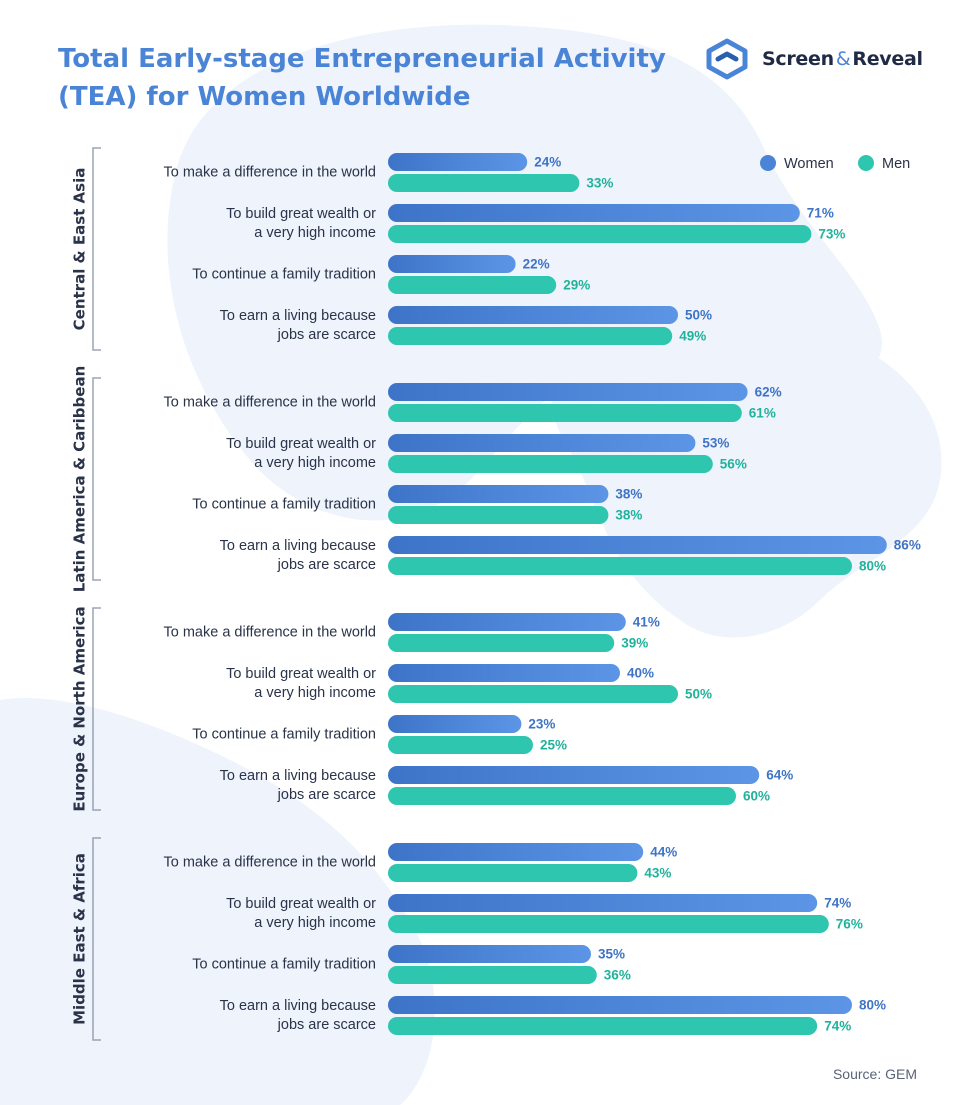 The image size is (975, 1105). I want to click on data-label-women: 50%, so click(698, 315).